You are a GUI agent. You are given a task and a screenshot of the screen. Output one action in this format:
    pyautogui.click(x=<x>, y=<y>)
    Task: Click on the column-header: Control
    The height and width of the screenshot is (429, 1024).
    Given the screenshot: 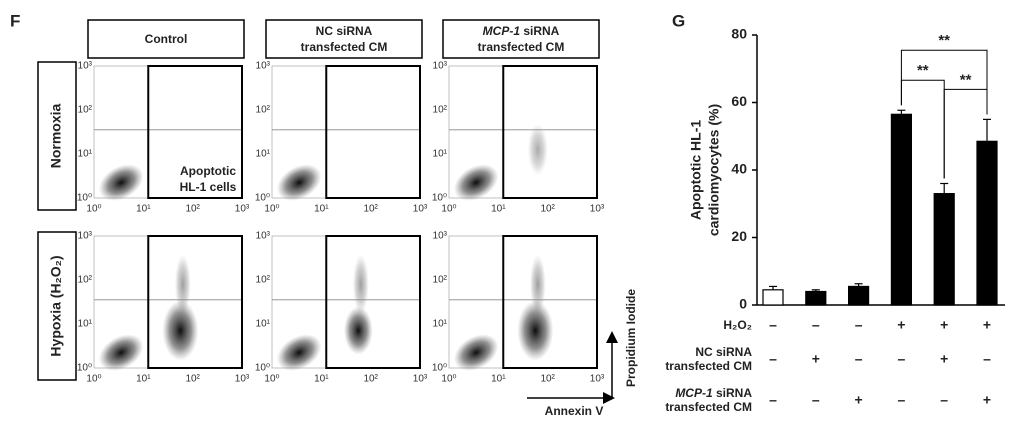 What is the action you would take?
    pyautogui.click(x=166, y=39)
    